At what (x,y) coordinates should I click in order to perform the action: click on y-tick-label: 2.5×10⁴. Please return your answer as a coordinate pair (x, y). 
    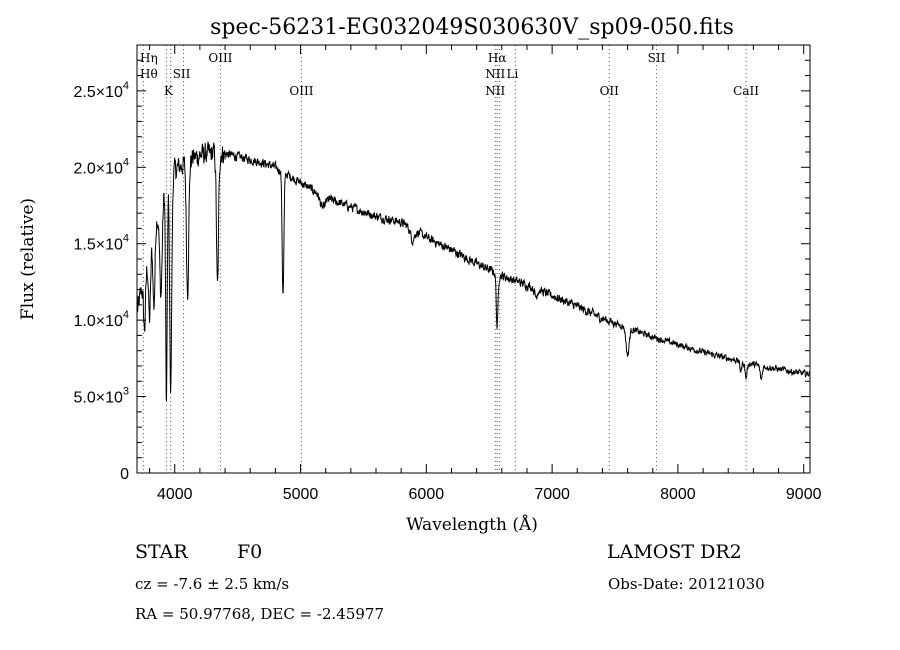
    Looking at the image, I should click on (101, 90).